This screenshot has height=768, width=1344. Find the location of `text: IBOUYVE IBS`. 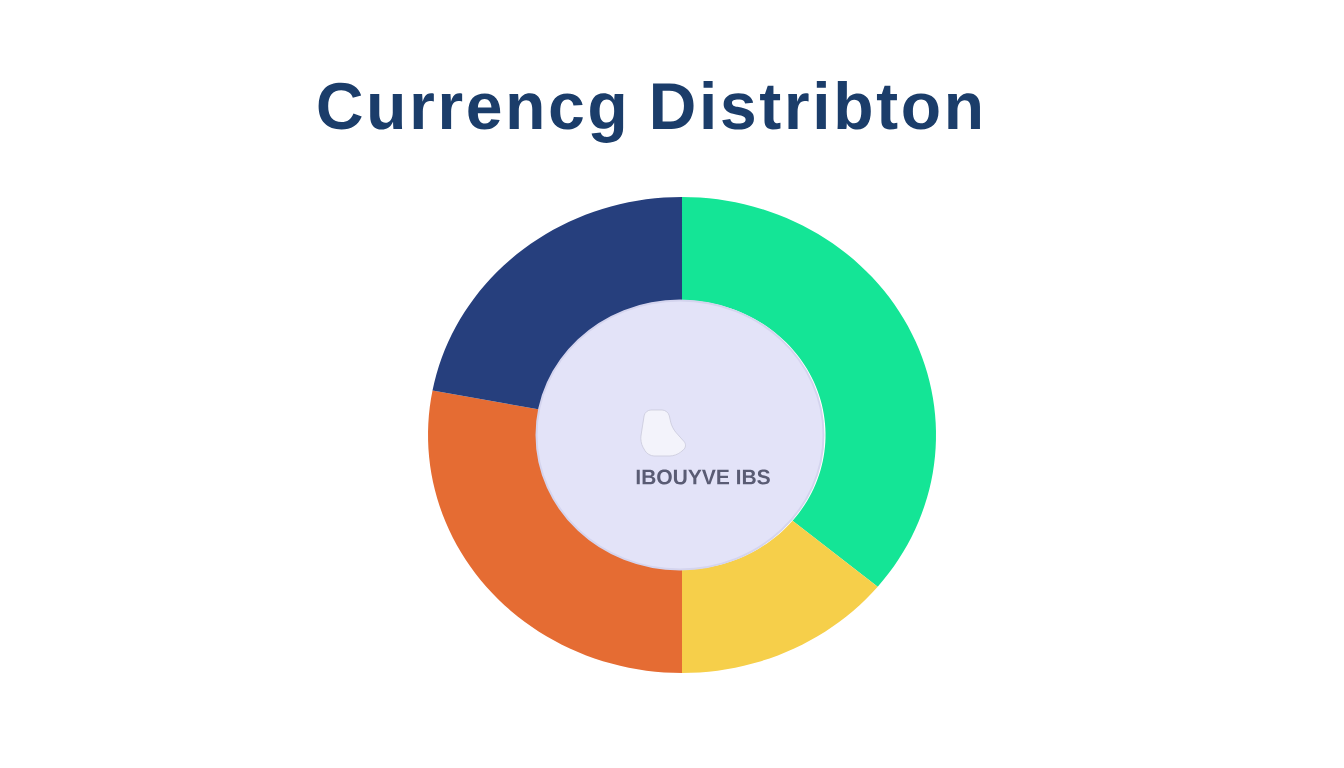

text: IBOUYVE IBS is located at coordinates (703, 477).